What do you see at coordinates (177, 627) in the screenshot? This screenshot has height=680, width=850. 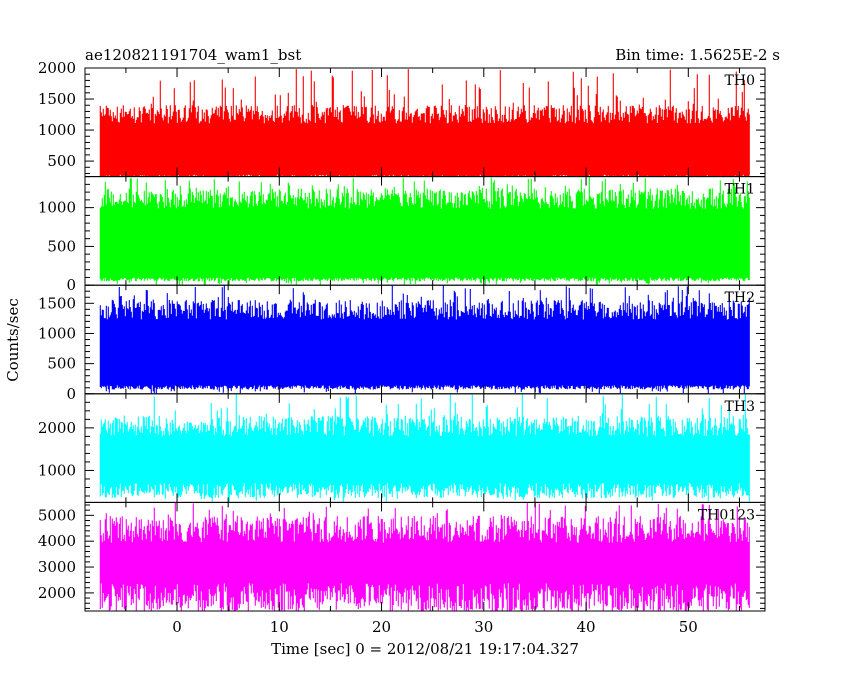 I see `x-tick-label: 0` at bounding box center [177, 627].